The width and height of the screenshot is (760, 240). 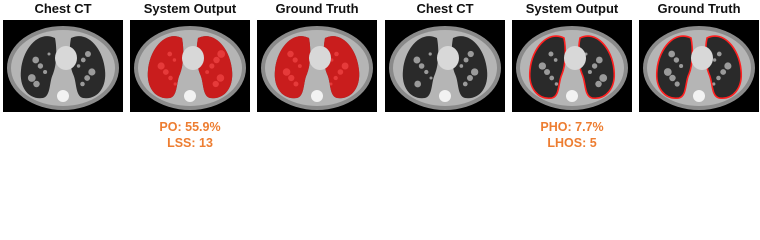 I want to click on metric: PO: 55.9%, so click(x=189, y=127).